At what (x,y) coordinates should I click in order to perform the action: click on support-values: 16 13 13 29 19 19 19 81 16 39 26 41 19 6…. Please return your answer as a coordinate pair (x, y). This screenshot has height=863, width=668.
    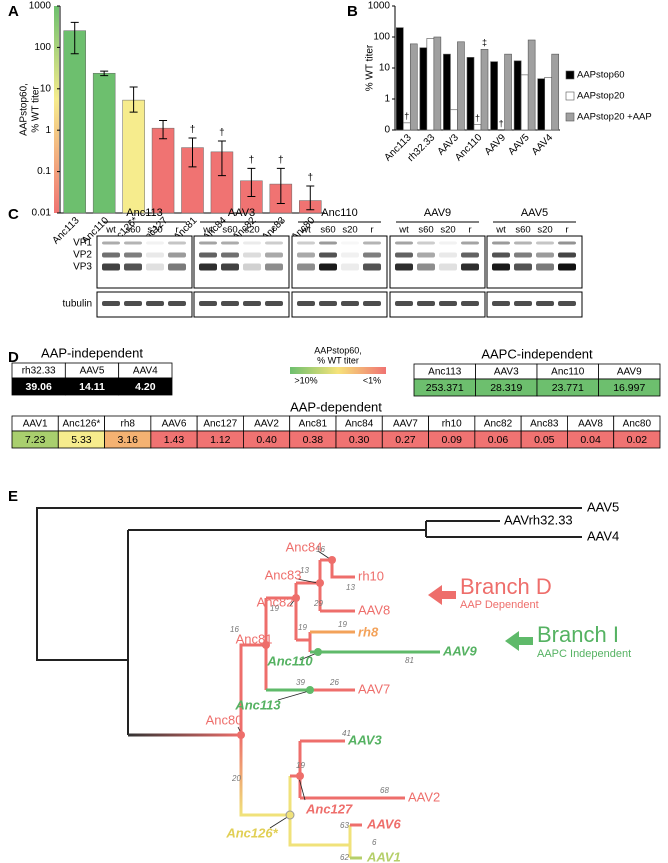
    Looking at the image, I should click on (322, 703).